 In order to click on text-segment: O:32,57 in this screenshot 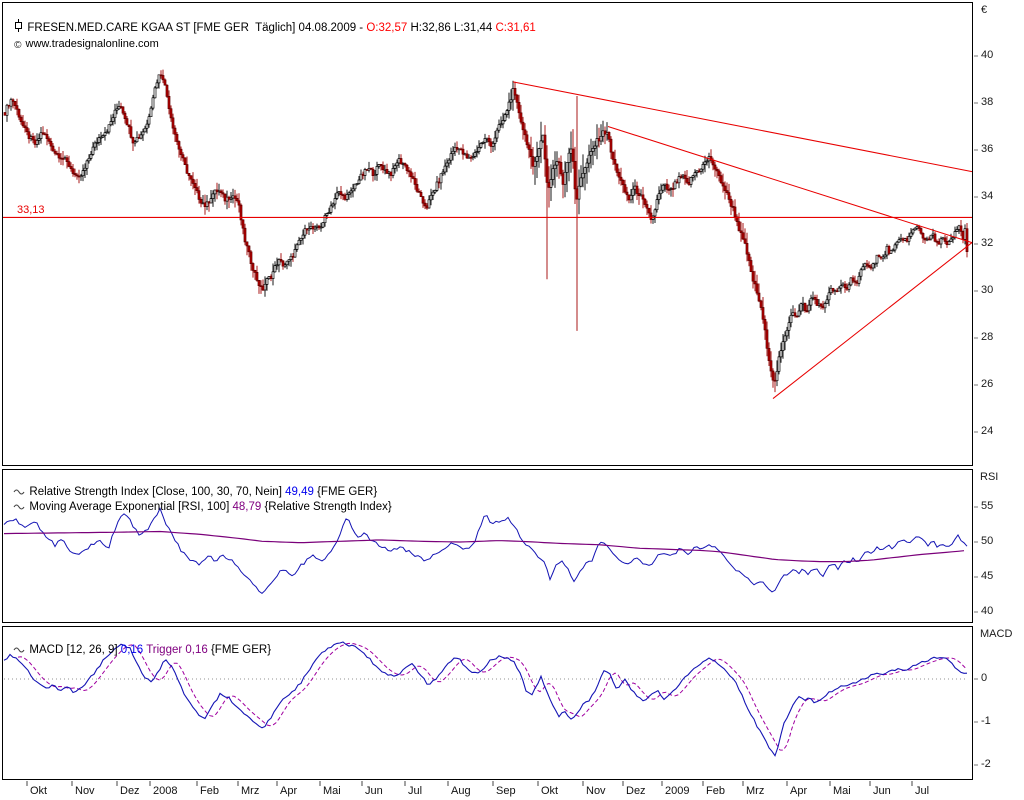, I will do `click(387, 28)`.